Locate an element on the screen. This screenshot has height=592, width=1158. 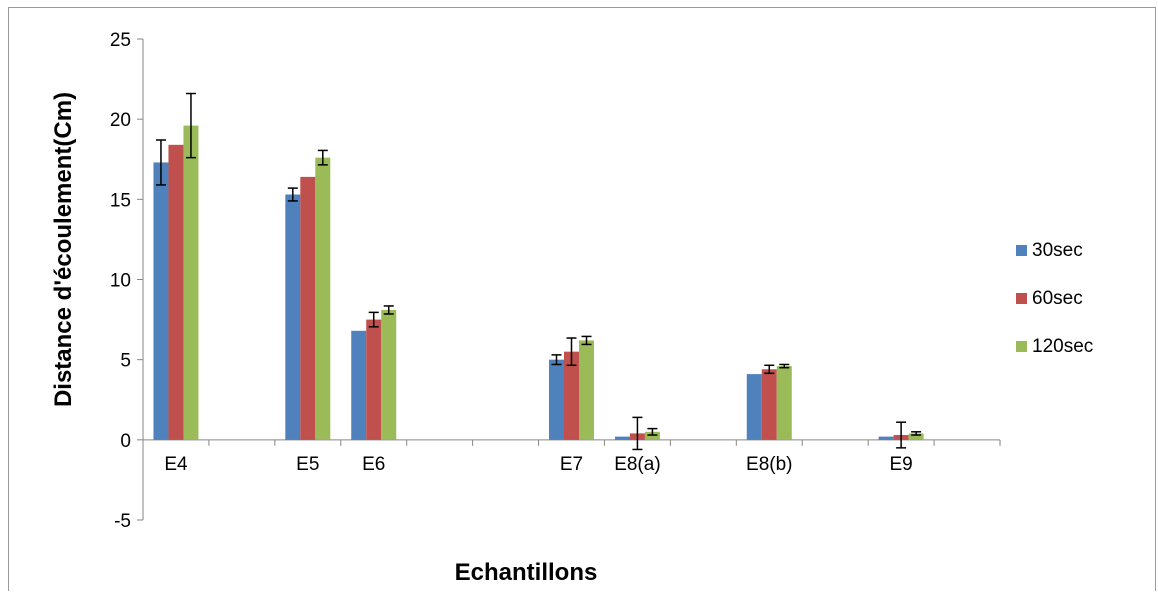
y-tick-label: 0 is located at coordinates (125, 441).